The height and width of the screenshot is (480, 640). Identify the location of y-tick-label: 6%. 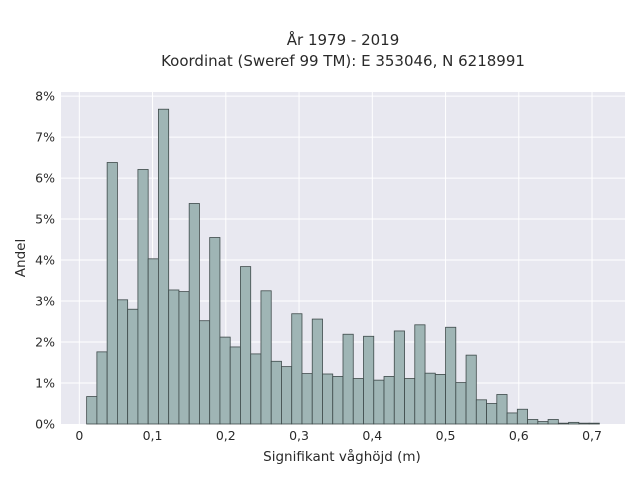
(45, 178).